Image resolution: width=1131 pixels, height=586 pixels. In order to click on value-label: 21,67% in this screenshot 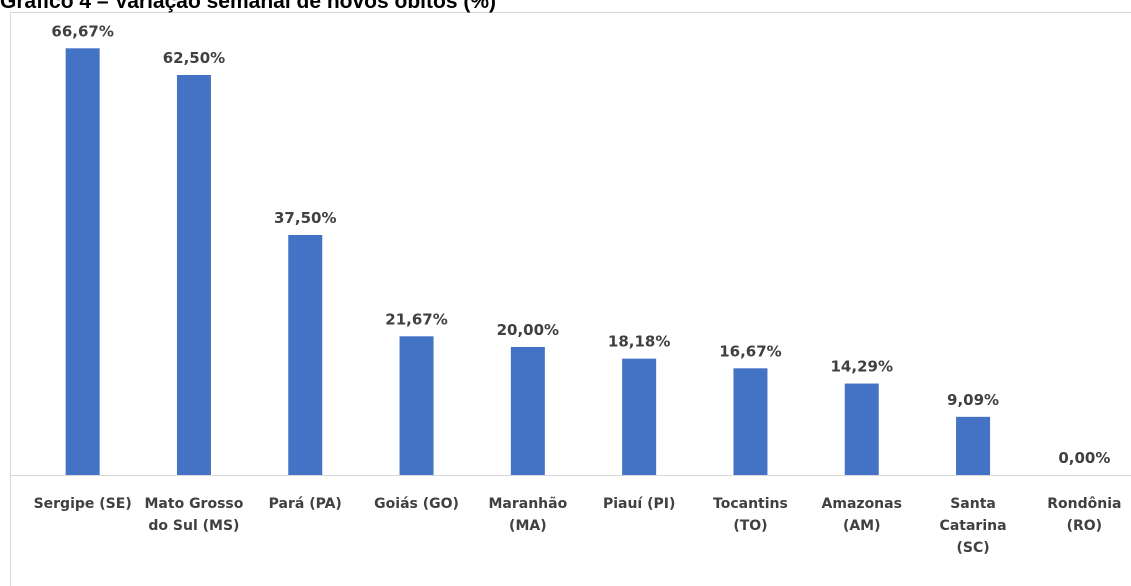, I will do `click(416, 319)`.